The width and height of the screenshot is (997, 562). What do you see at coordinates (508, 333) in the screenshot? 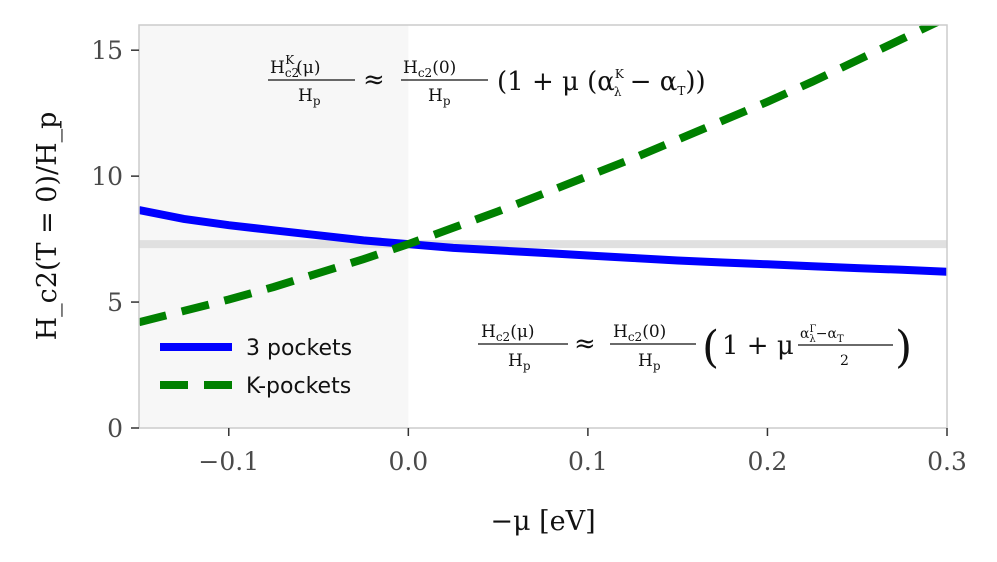
I see `svg-text: Hc2(μ)` at bounding box center [508, 333].